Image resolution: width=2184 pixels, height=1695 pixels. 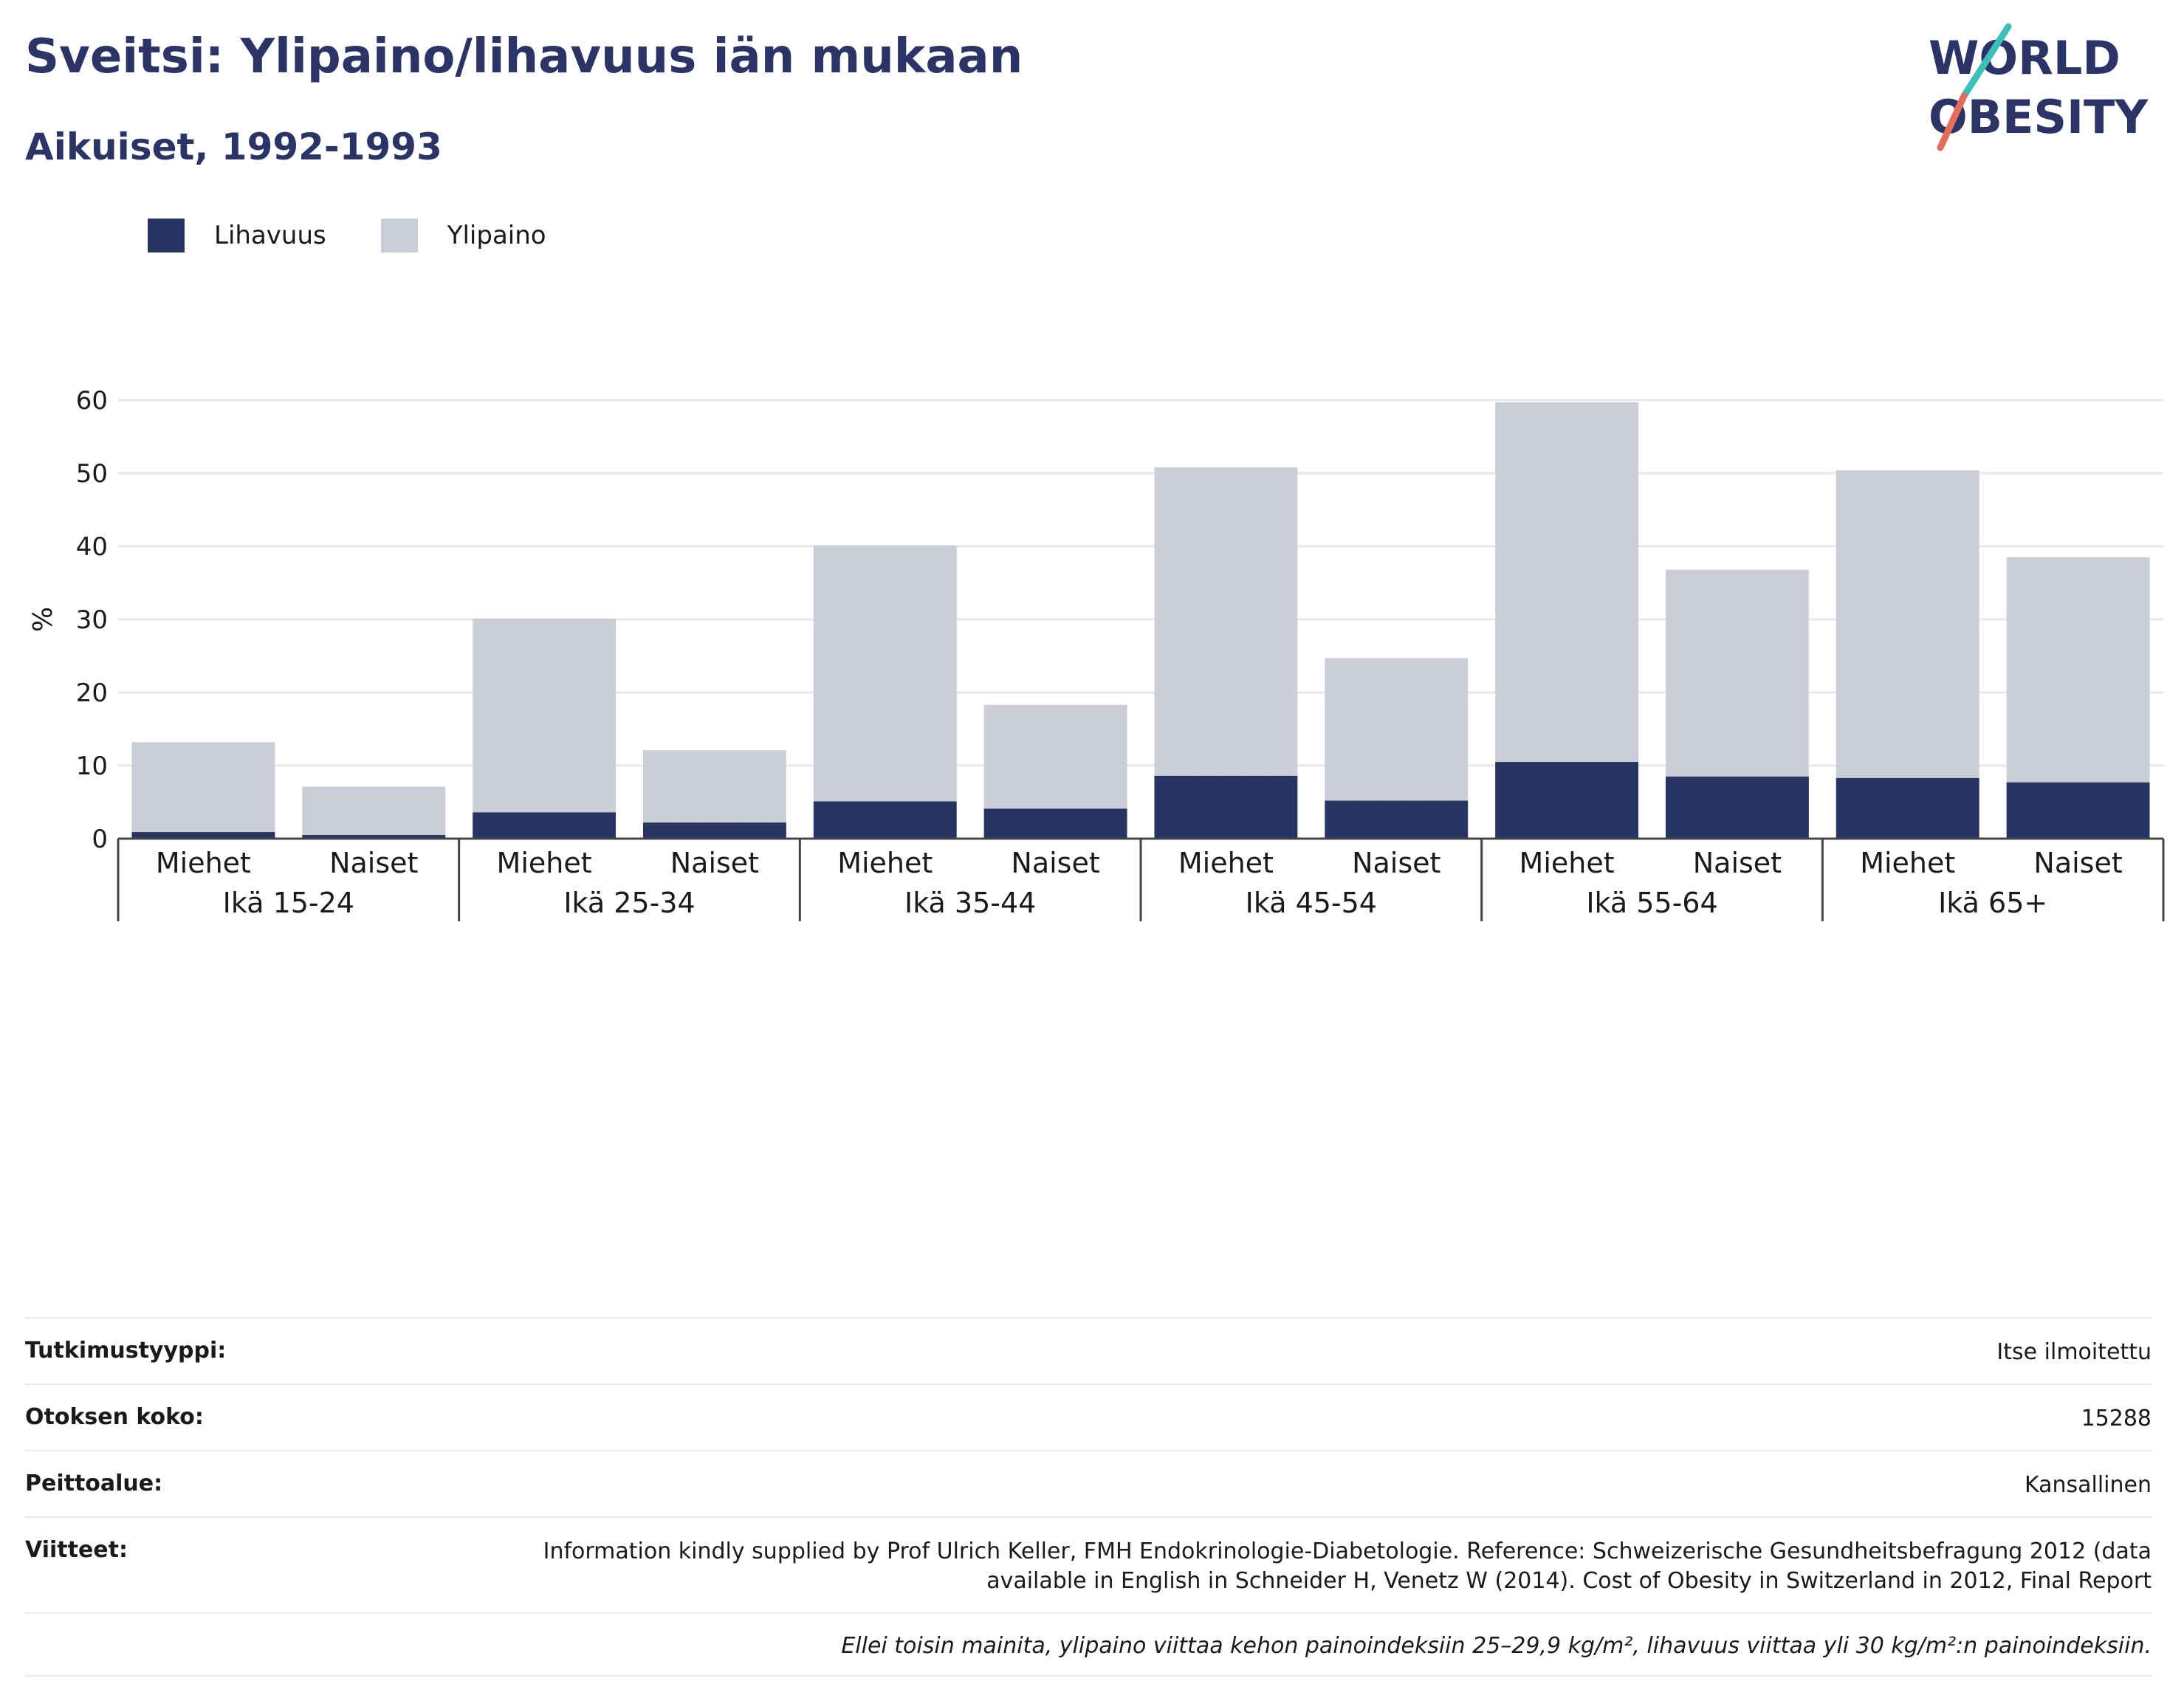 What do you see at coordinates (524, 57) in the screenshot?
I see `page-title: Sveitsi: Ylipaino/lihavuus iän mukaan` at bounding box center [524, 57].